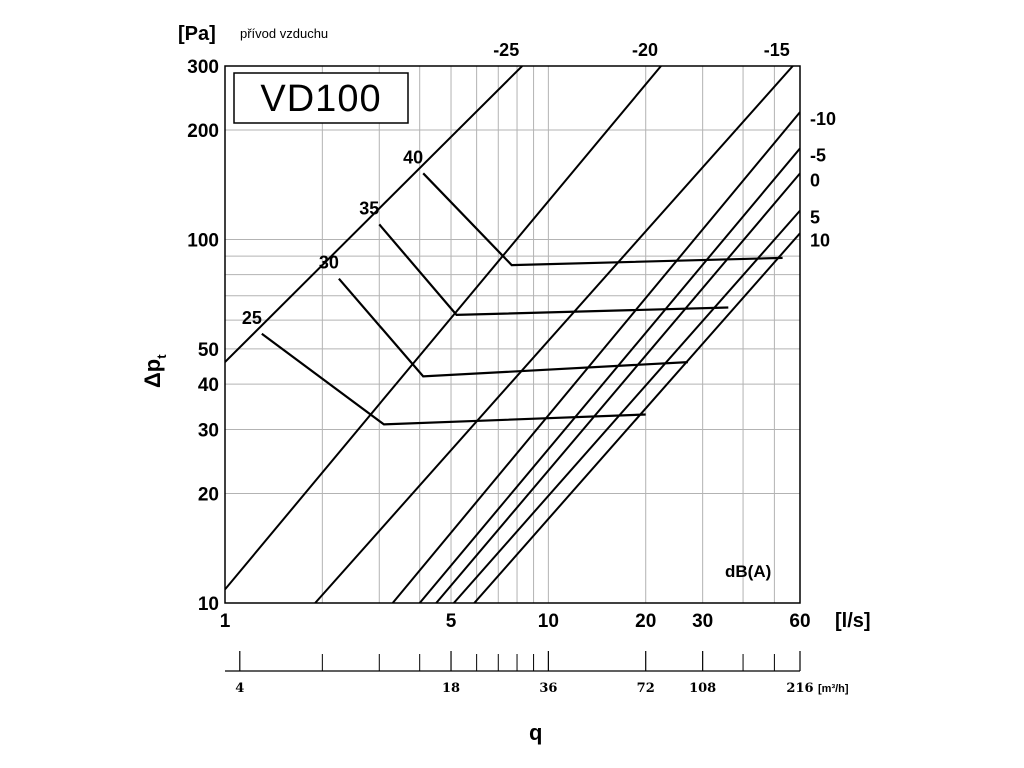 The image size is (1024, 768). I want to click on y-tick-label: 300, so click(203, 67).